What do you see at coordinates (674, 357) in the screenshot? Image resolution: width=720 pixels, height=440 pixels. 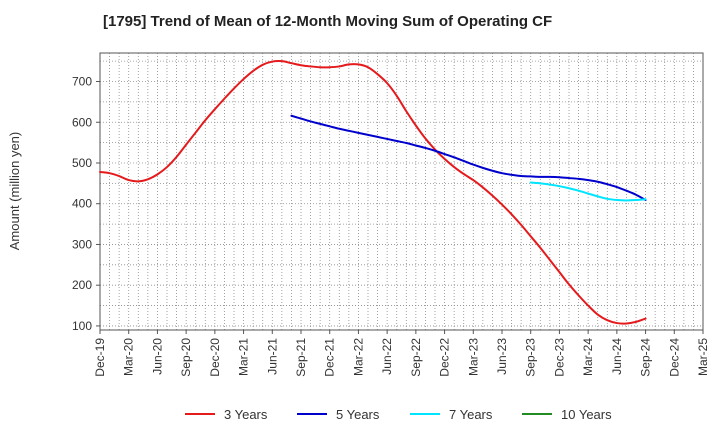 I see `x-tick-label: Dec-24` at bounding box center [674, 357].